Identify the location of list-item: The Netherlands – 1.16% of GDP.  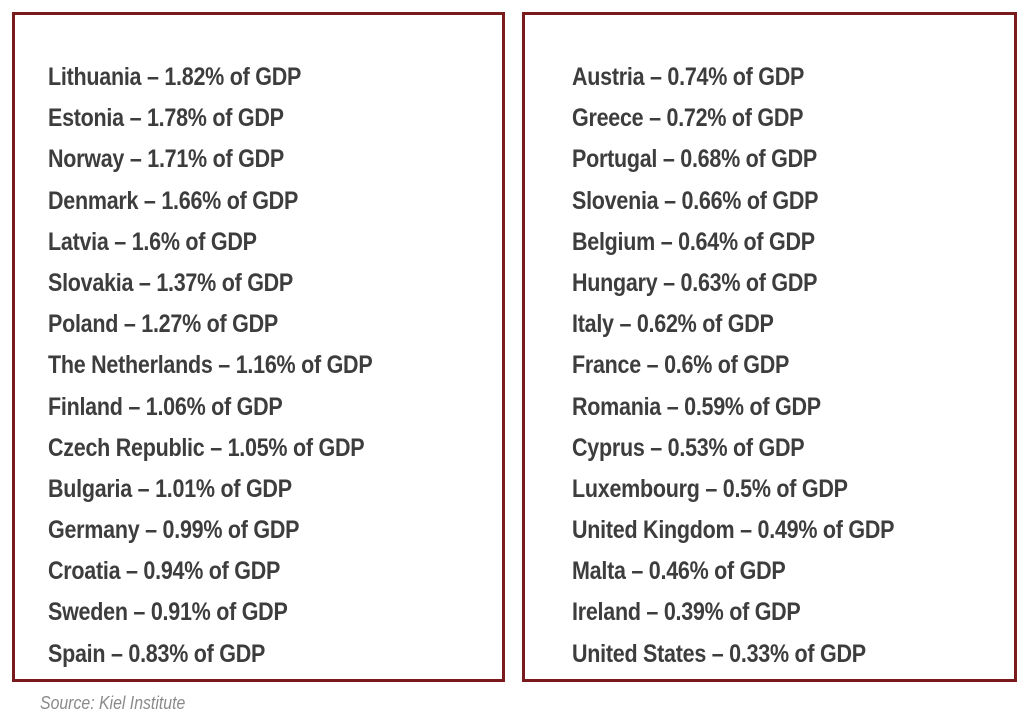
(210, 365).